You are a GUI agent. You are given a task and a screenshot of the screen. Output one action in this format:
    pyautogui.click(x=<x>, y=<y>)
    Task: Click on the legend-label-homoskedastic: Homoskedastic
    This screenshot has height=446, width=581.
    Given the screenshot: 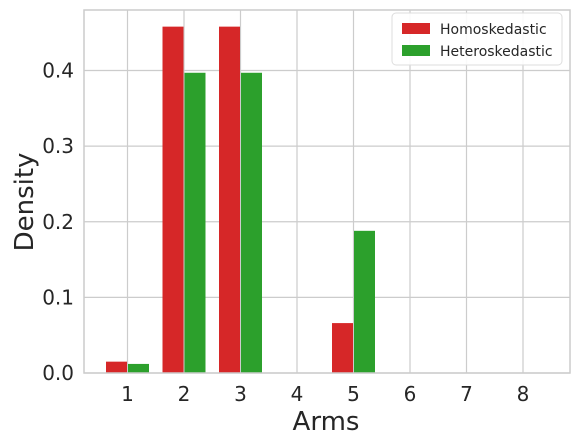 What is the action you would take?
    pyautogui.click(x=493, y=30)
    